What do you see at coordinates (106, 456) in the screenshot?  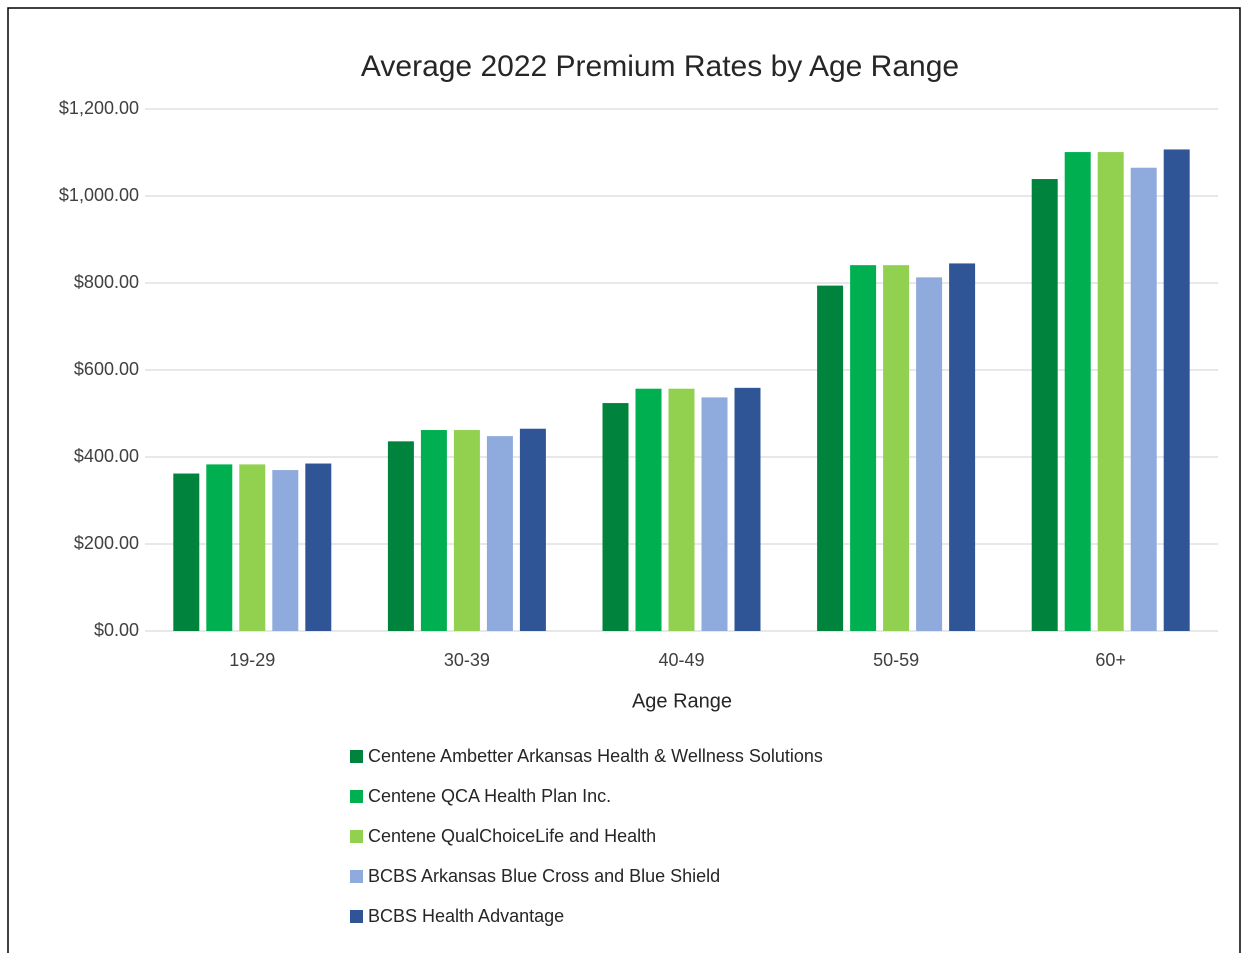 I see `y-tick-label: $400.00` at bounding box center [106, 456].